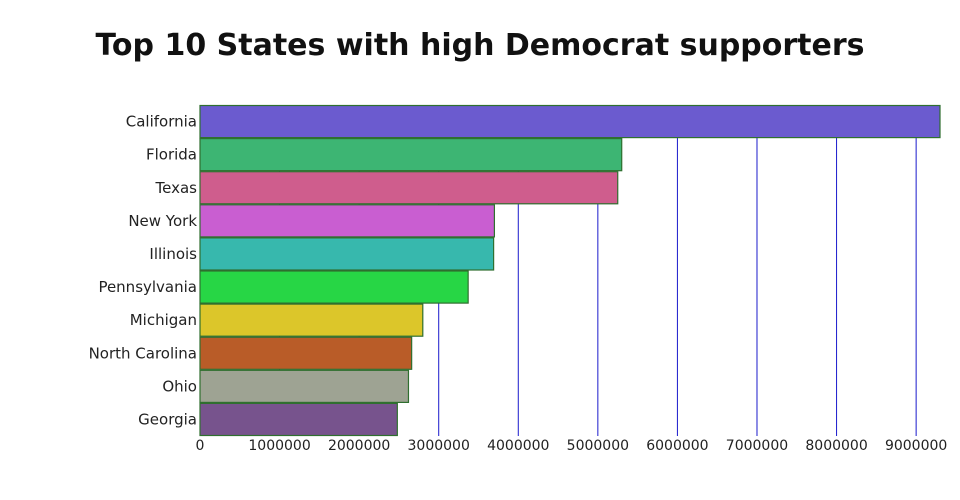  I want to click on bar-georgia, so click(298, 419).